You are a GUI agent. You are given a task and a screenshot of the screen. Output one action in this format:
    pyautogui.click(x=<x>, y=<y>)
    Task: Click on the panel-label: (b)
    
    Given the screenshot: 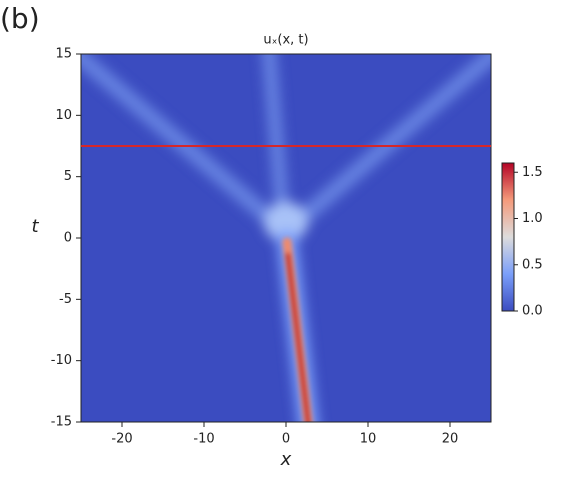 What is the action you would take?
    pyautogui.click(x=20, y=18)
    